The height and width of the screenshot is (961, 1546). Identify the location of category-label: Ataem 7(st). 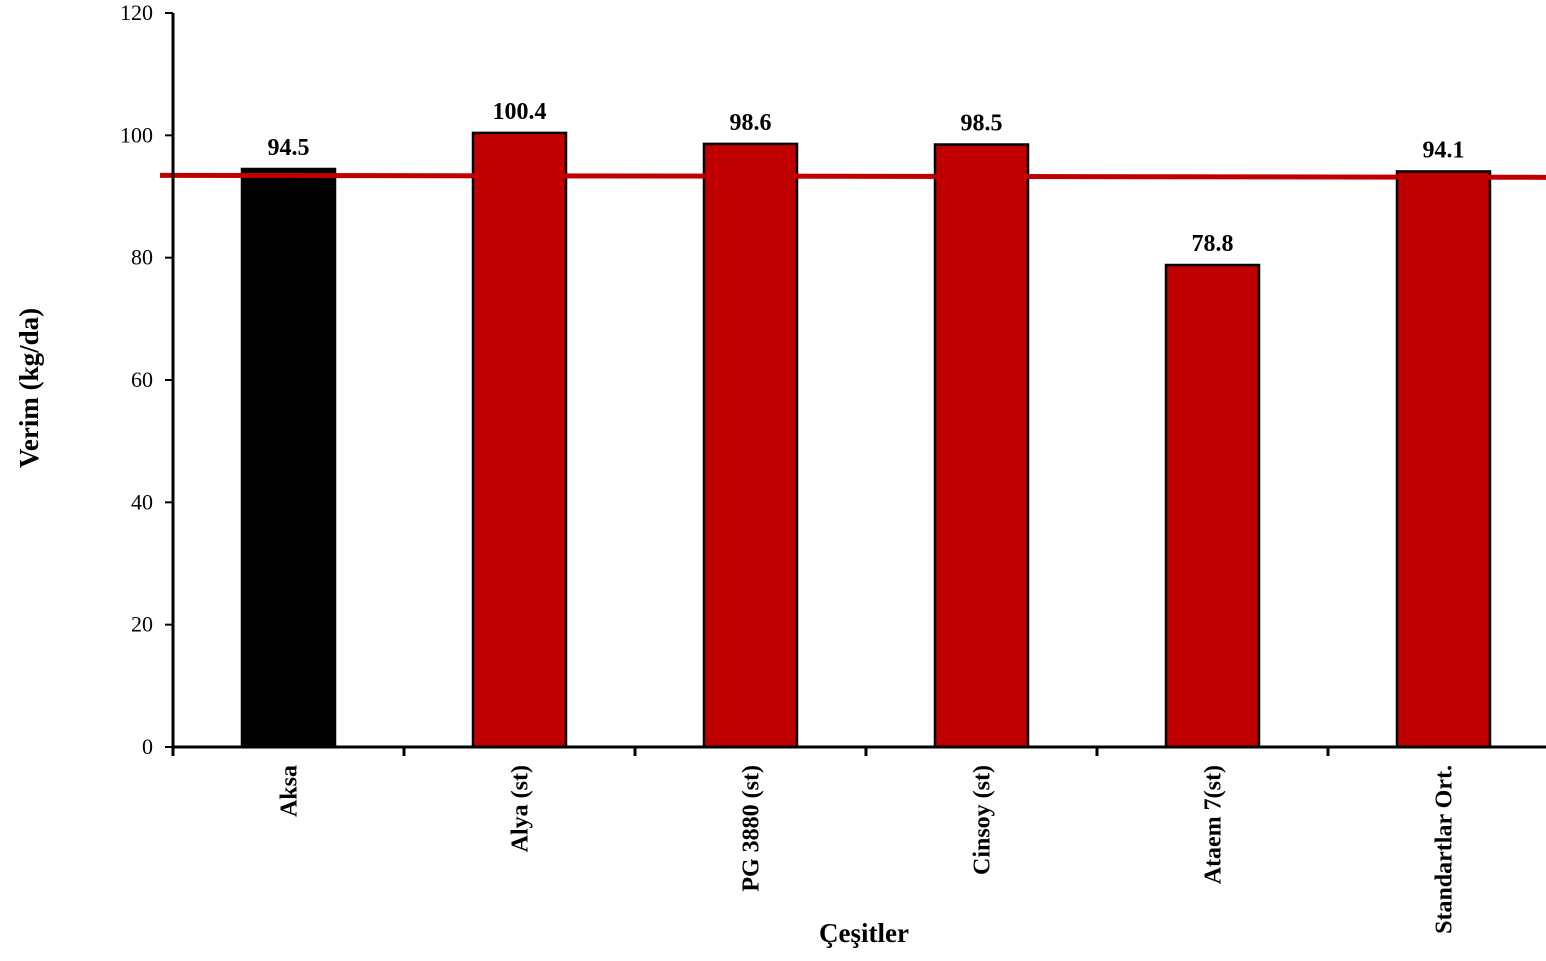
(1214, 824).